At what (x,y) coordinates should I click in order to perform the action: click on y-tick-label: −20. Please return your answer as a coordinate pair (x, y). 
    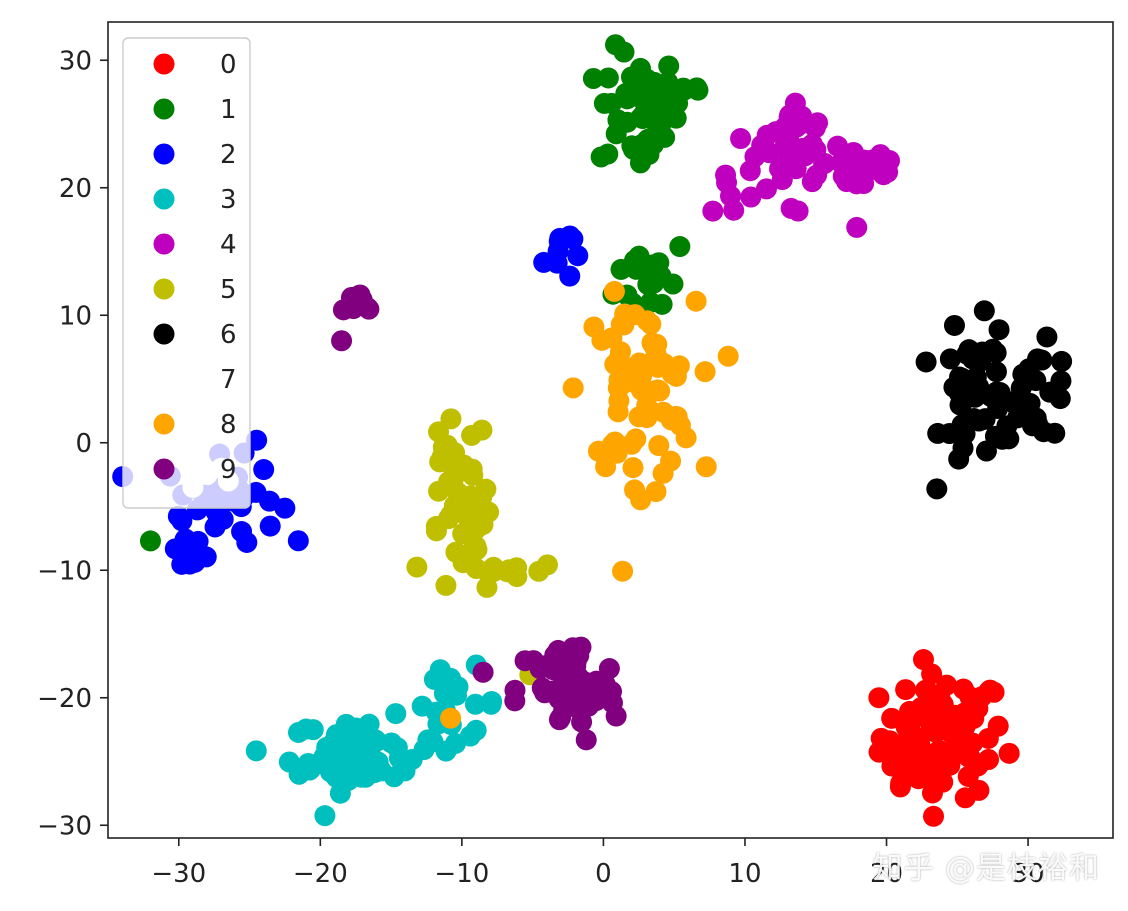
    Looking at the image, I should click on (64, 699).